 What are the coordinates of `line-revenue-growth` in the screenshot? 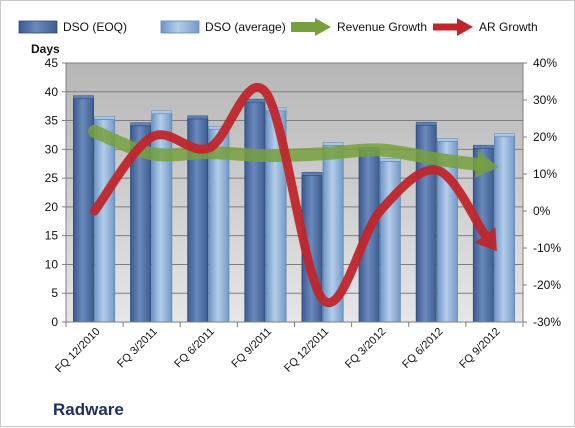 It's located at (286, 147).